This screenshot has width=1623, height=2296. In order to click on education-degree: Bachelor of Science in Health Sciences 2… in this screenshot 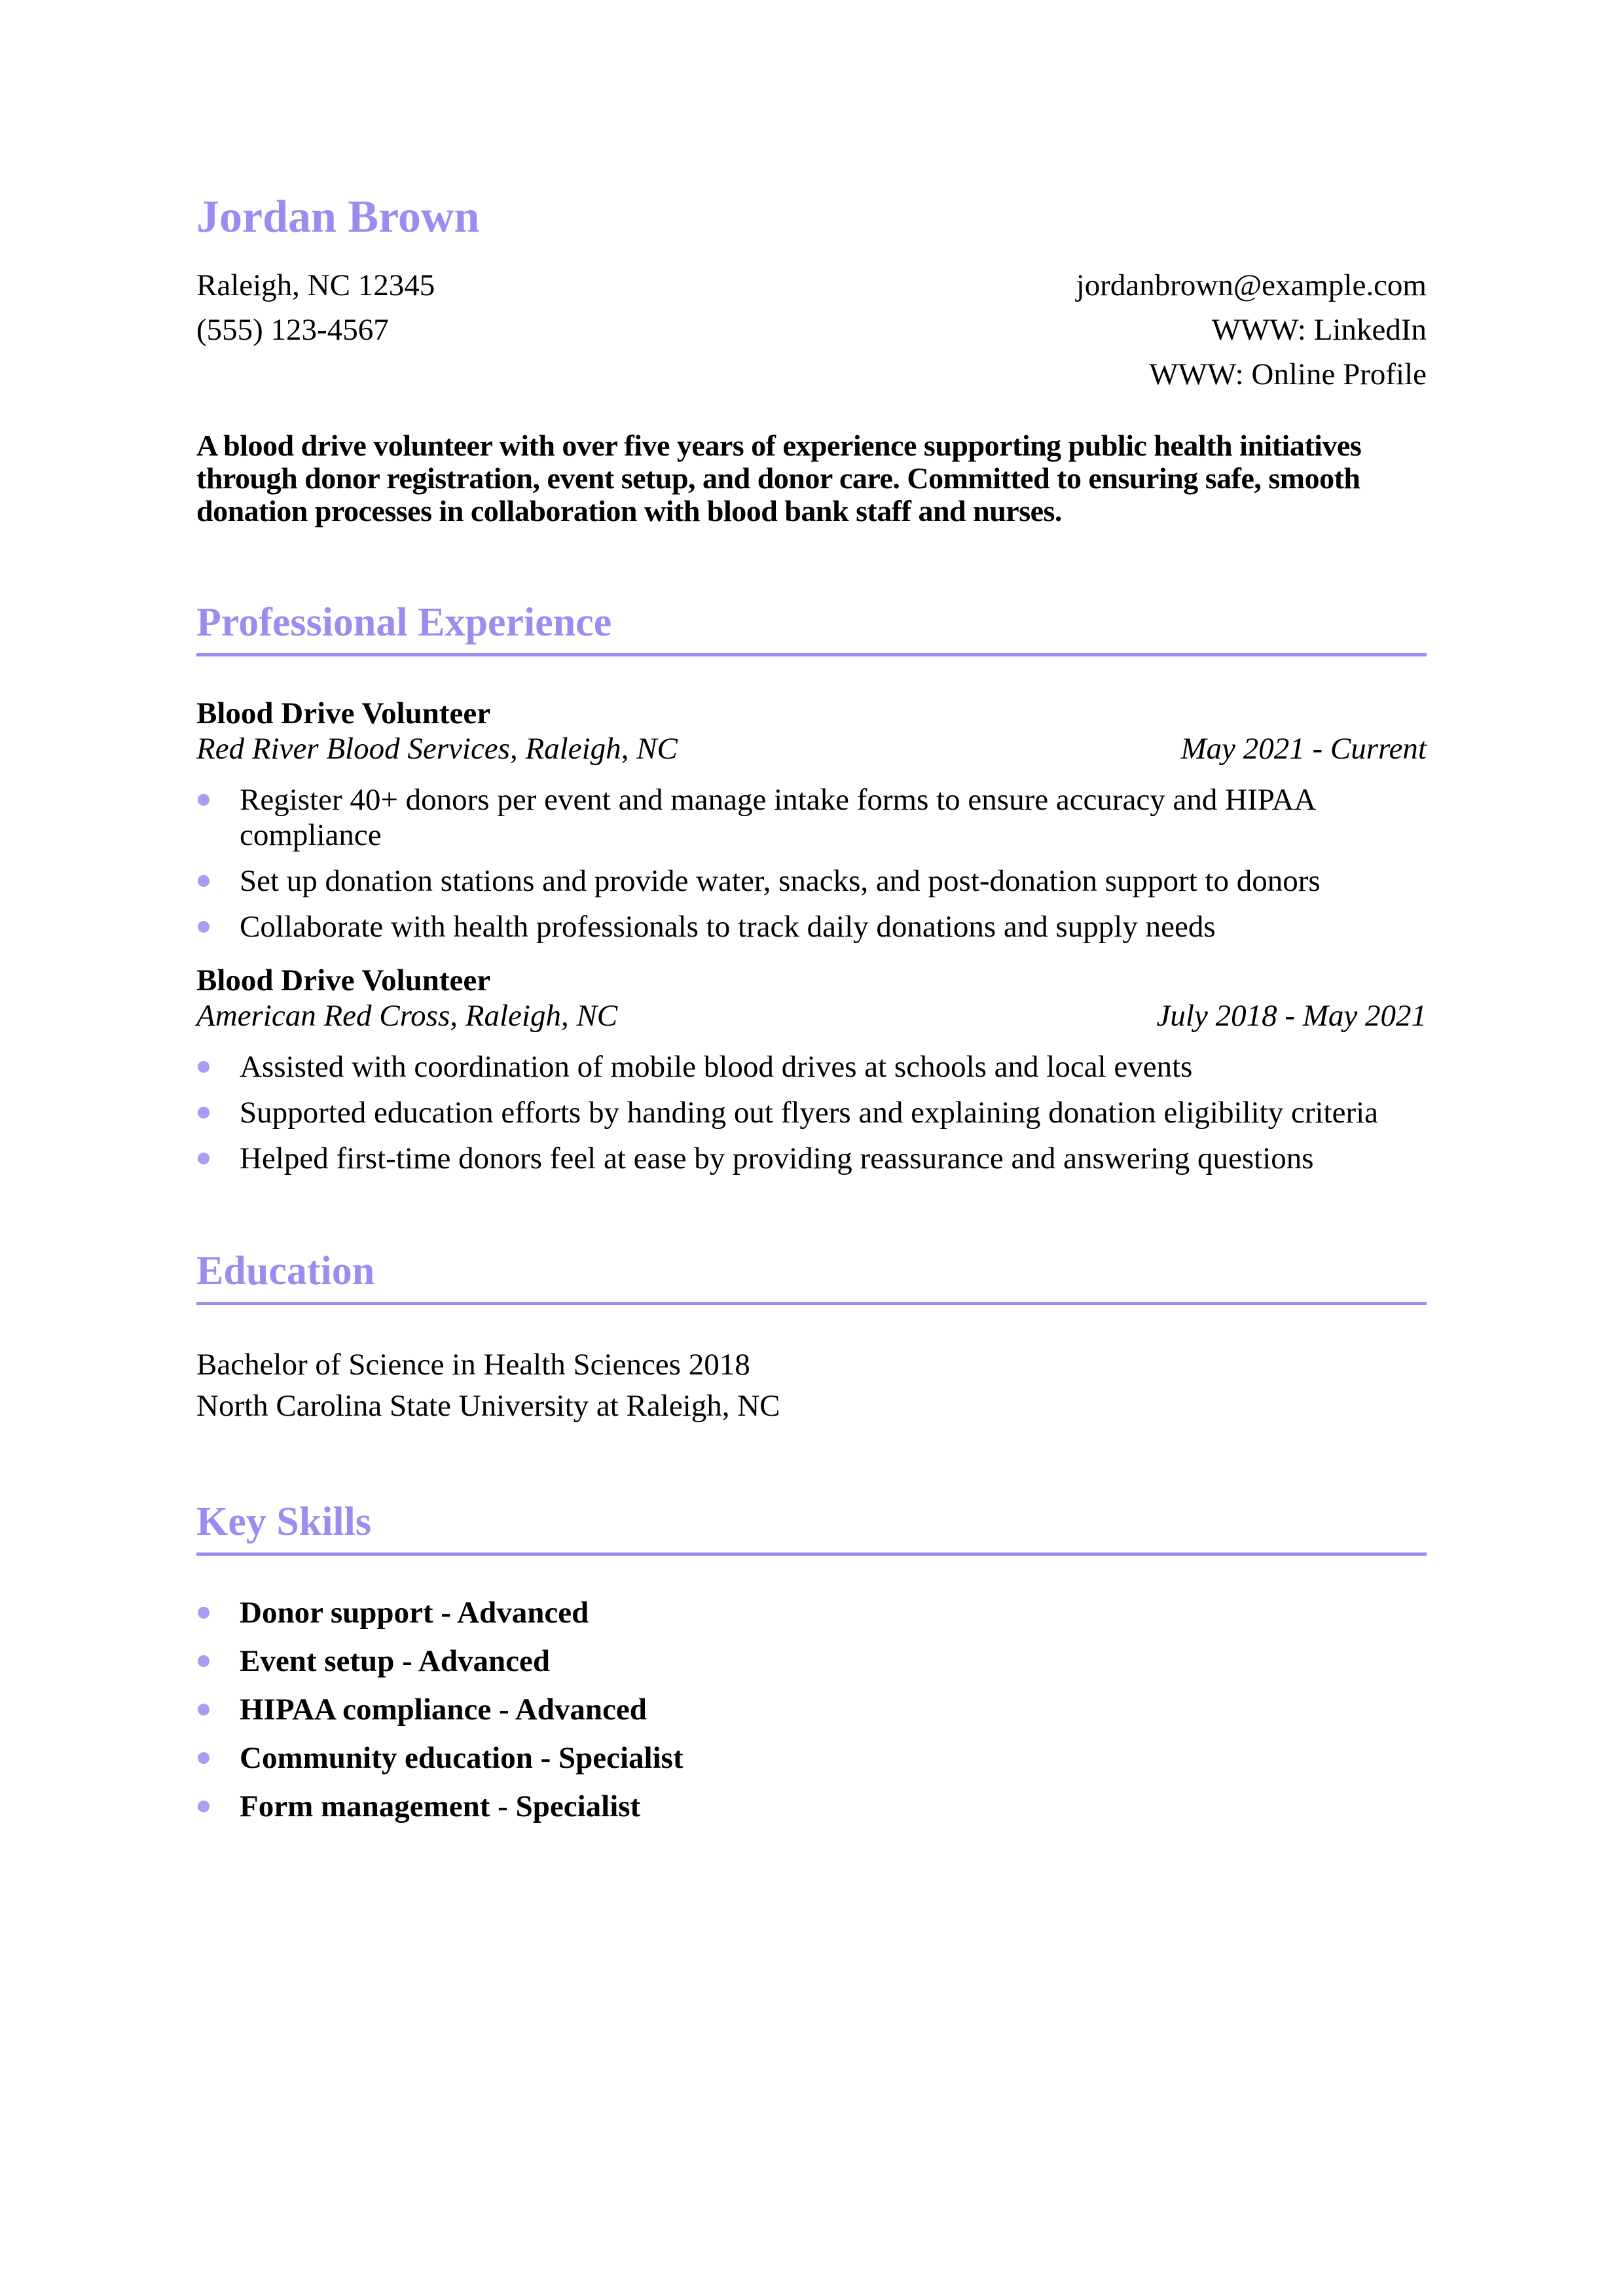, I will do `click(473, 1365)`.